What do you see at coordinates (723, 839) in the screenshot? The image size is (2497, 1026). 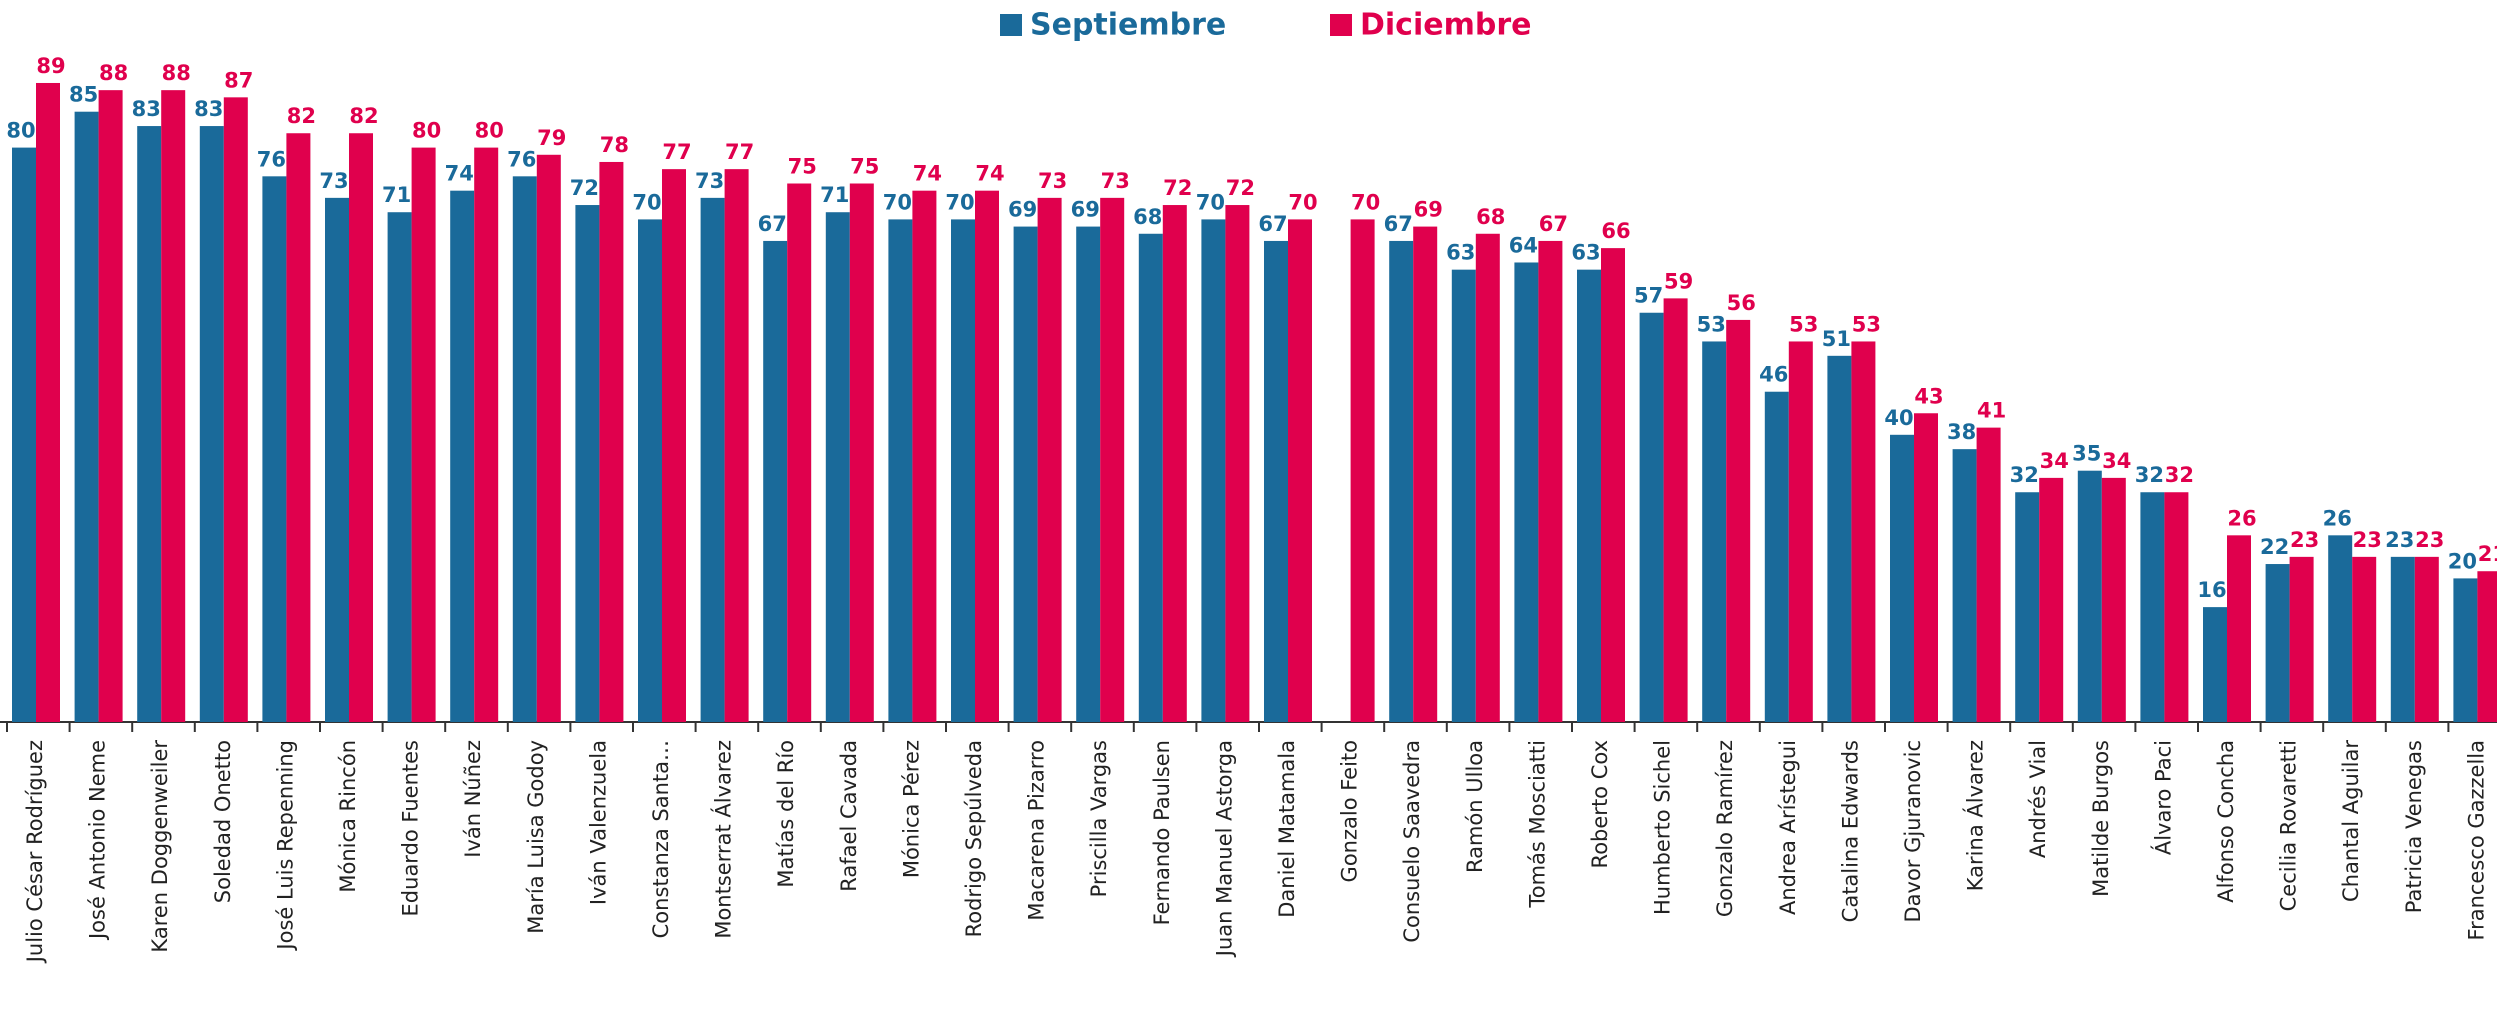 I see `x-tick-label: Montserrat Álvarez` at bounding box center [723, 839].